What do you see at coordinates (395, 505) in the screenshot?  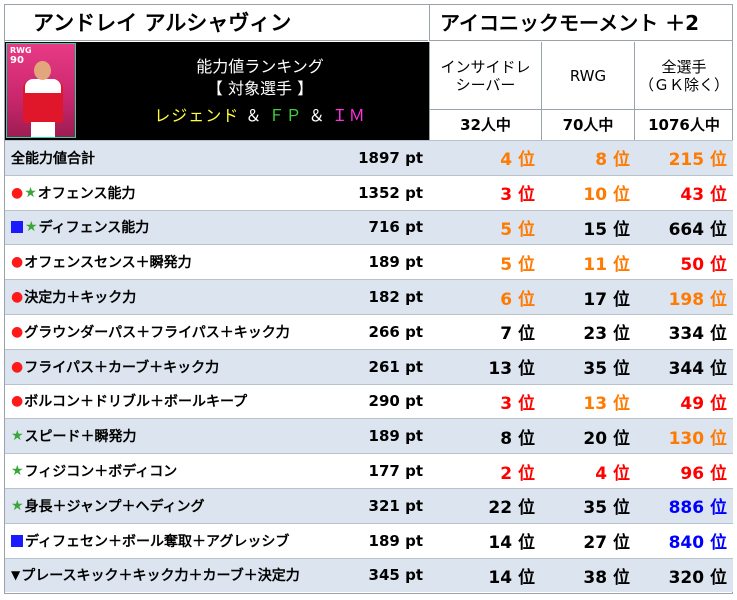 I see `stat-points: 321 pt` at bounding box center [395, 505].